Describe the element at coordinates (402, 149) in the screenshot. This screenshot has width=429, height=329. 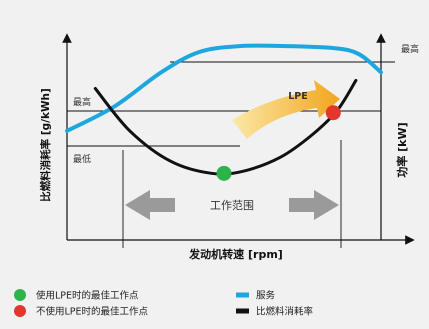
I see `y-axis-right-title: 功率 [kW]` at that location.